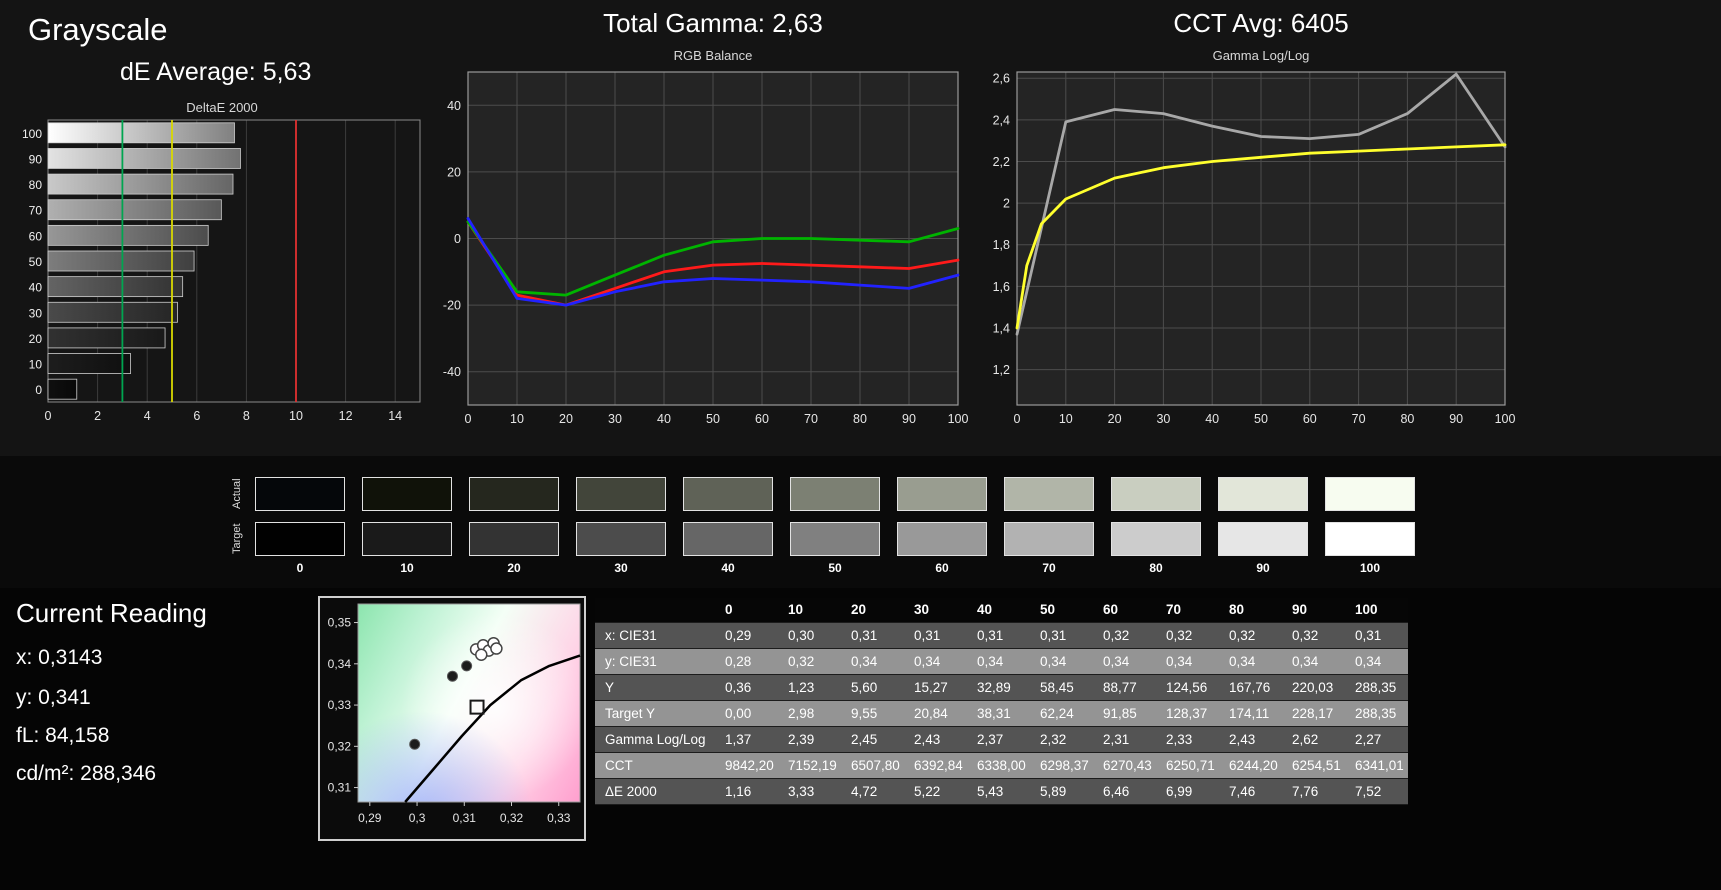  I want to click on total-gamma-label: Total Gamma: 2,63, so click(713, 23).